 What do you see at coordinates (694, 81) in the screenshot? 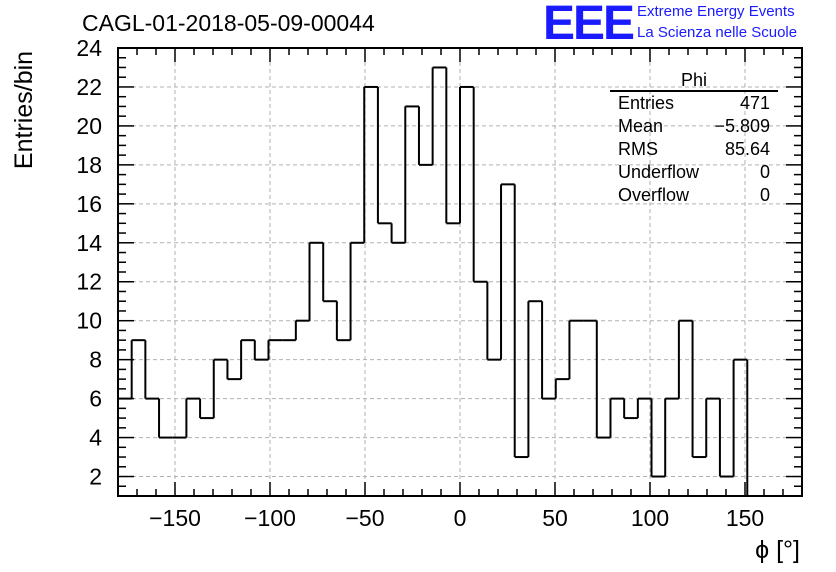
I see `stats-title: Phi` at bounding box center [694, 81].